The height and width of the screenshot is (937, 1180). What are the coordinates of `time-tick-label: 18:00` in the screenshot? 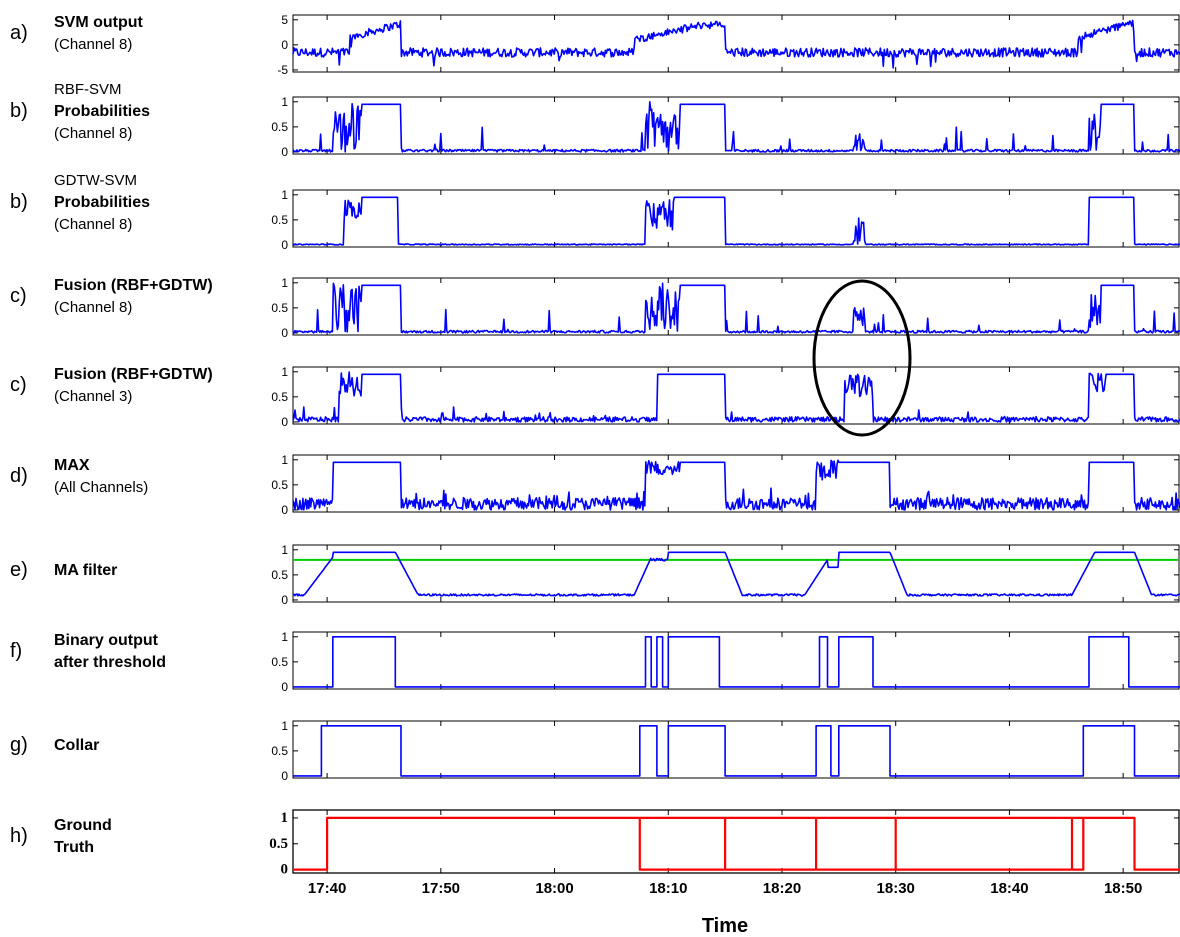 It's located at (554, 888).